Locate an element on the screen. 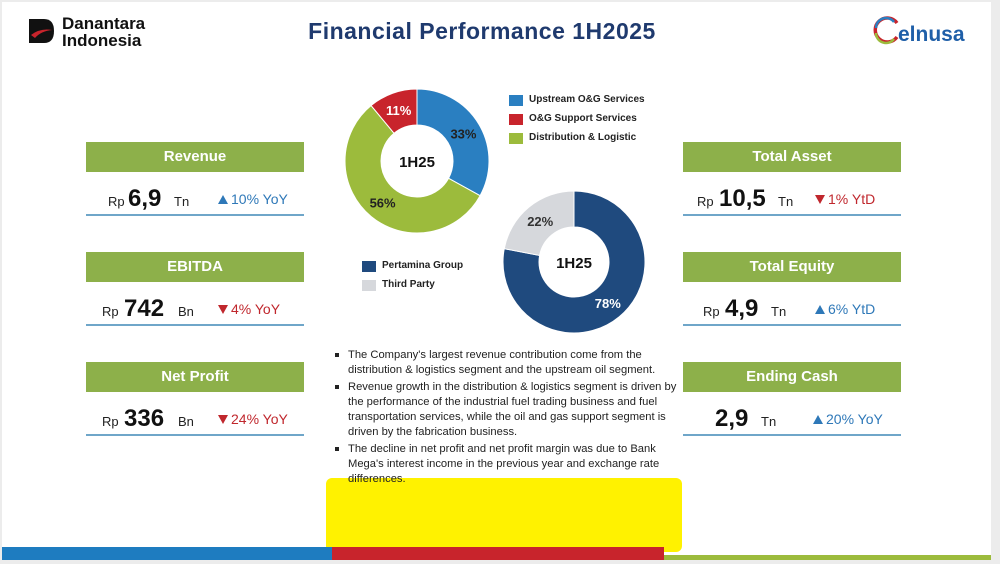 The width and height of the screenshot is (1000, 564). kpi-change-text: 10% YoY is located at coordinates (259, 199).